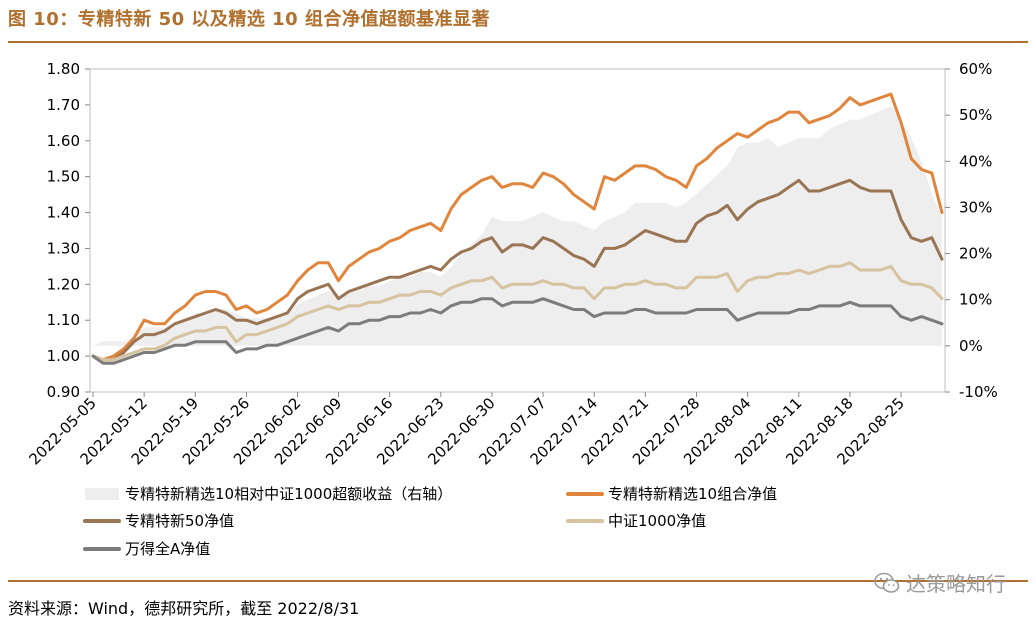 This screenshot has width=1036, height=625. Describe the element at coordinates (692, 494) in the screenshot. I see `legend-label: 专精特新精选10组合净值` at that location.